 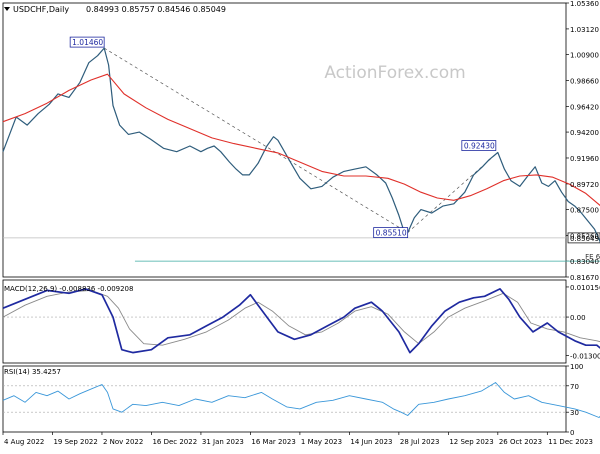 I want to click on reference-lines, so click(x=301, y=247).